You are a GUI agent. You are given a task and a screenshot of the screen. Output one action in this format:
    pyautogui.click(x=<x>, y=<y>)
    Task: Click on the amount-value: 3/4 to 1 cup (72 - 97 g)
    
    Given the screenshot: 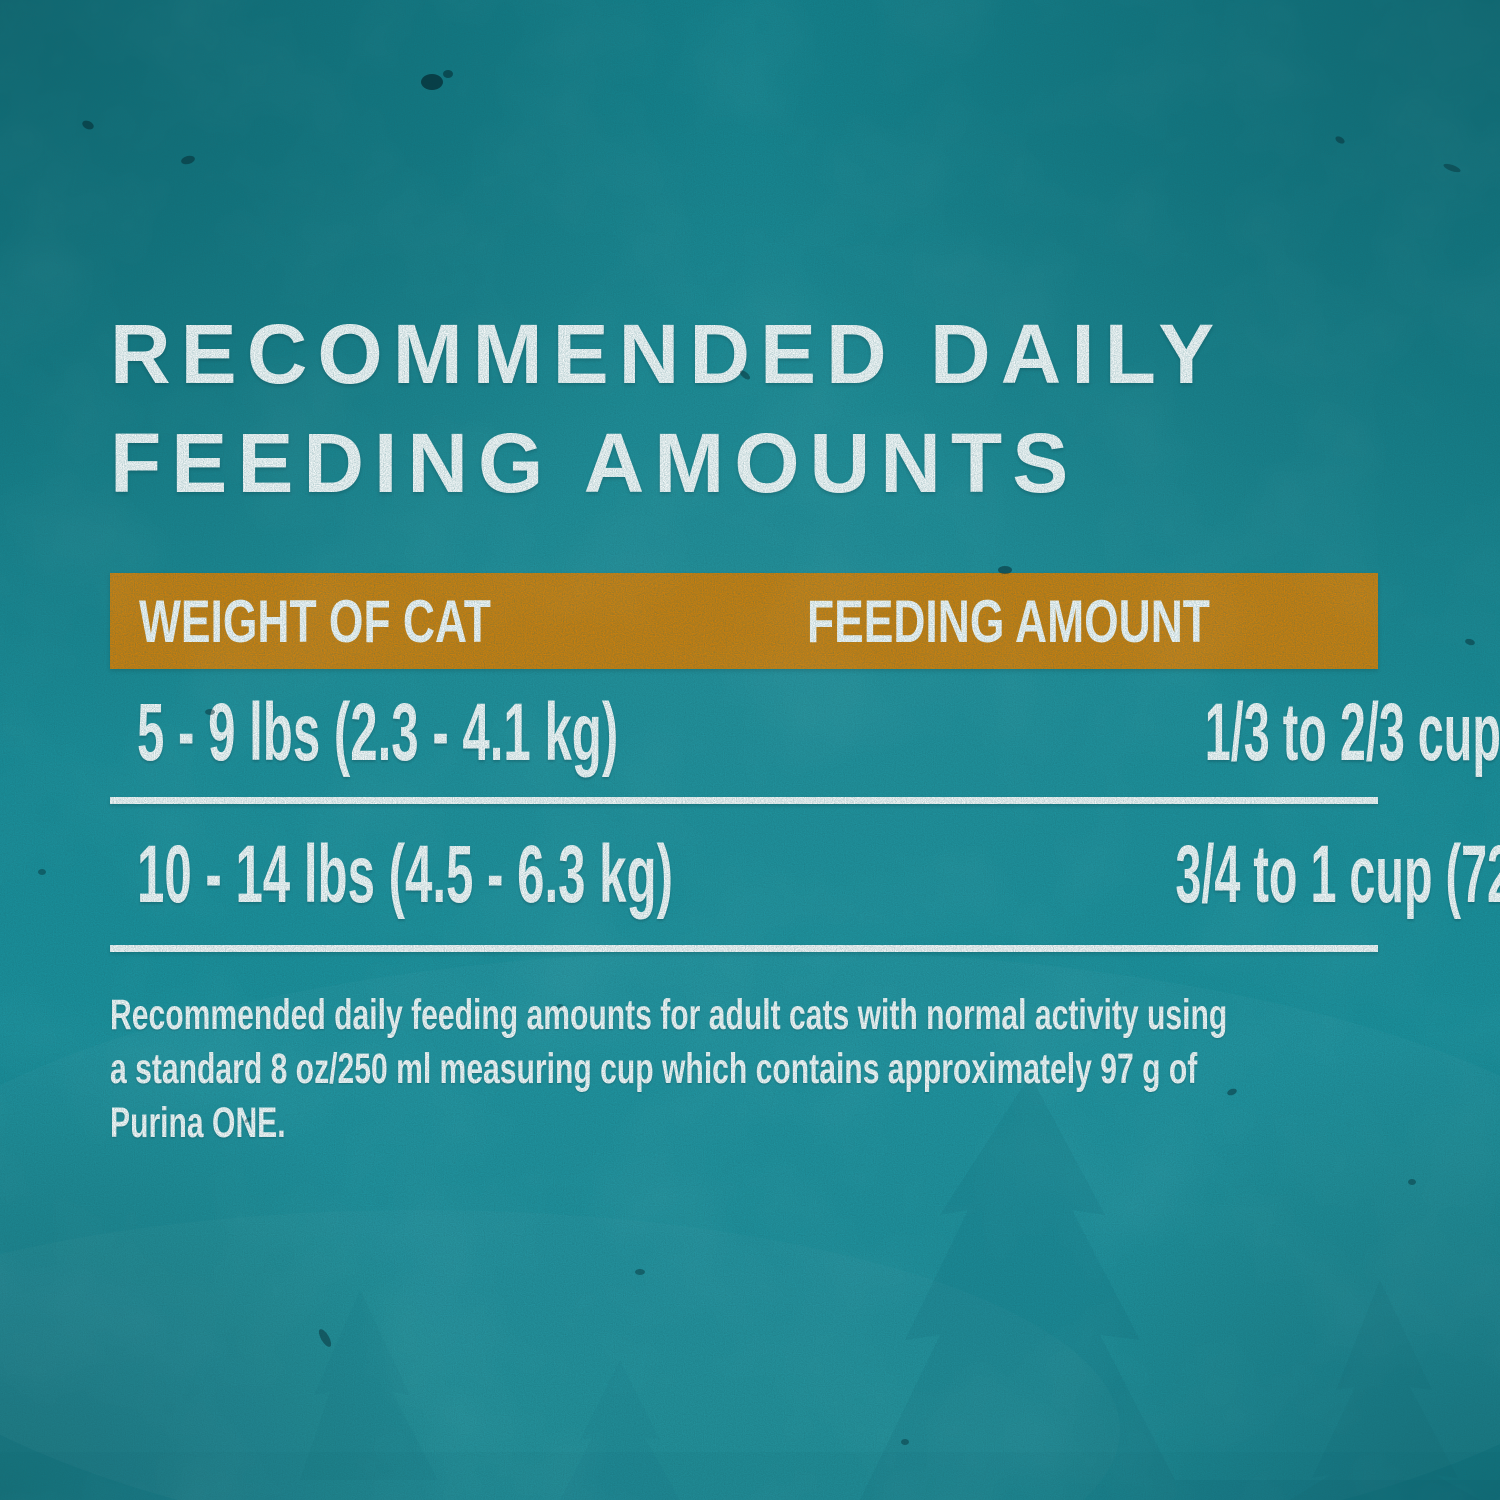 What is the action you would take?
    pyautogui.click(x=1337, y=874)
    